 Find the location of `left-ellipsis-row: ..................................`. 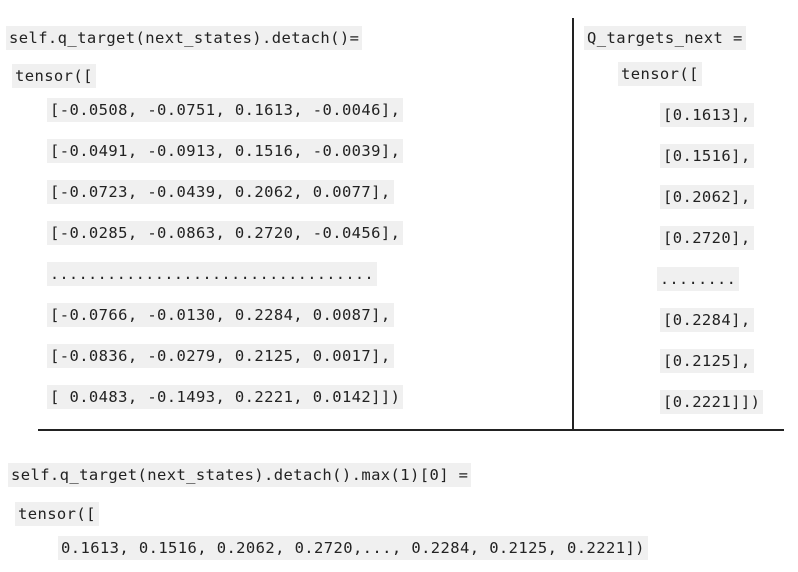

left-ellipsis-row: .................................. is located at coordinates (212, 274).